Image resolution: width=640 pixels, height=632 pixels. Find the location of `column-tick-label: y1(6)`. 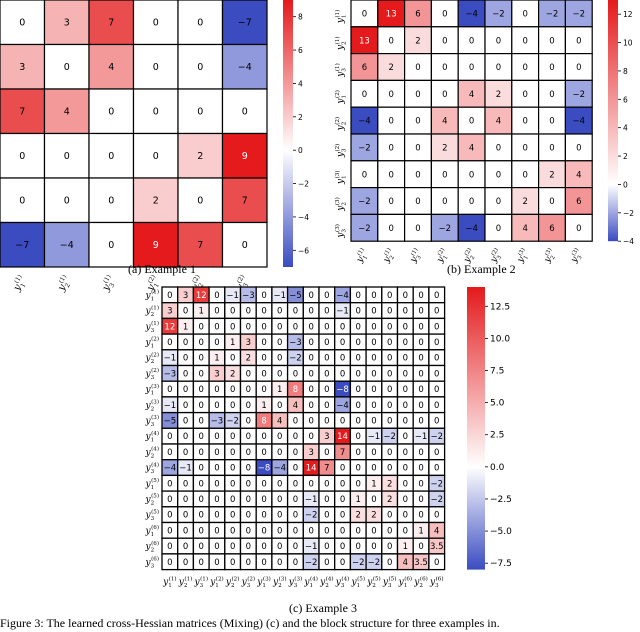

column-tick-label: y1(6) is located at coordinates (405, 582).